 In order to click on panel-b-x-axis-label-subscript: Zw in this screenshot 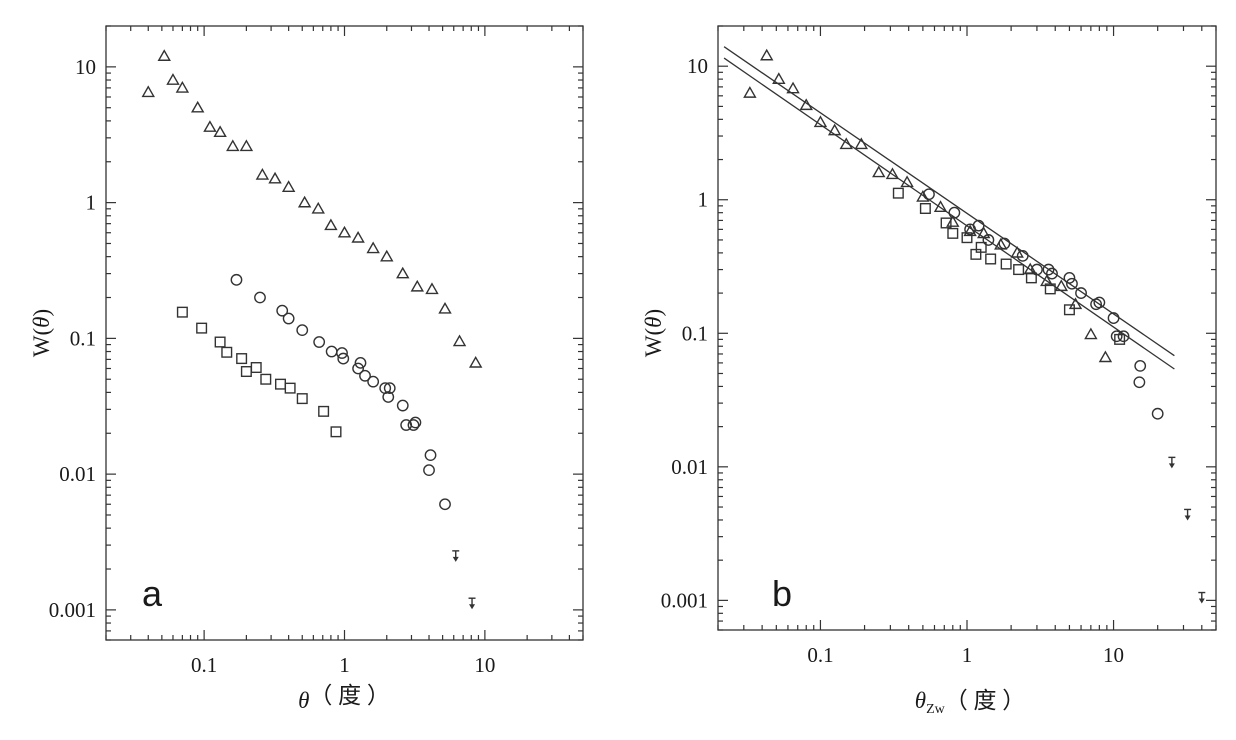, I will do `click(936, 709)`.